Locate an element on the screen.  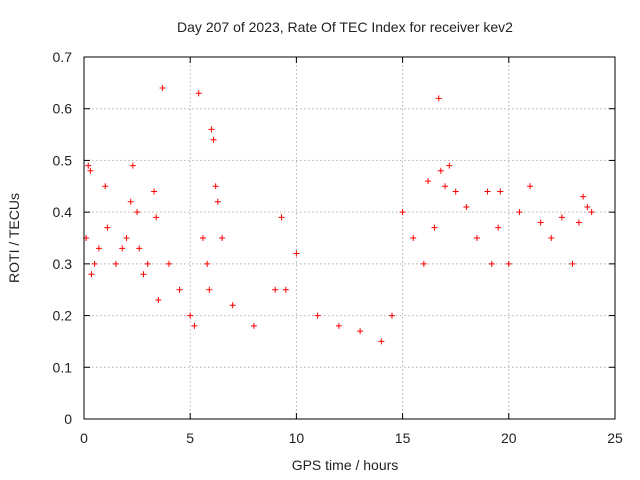
y-tick-label: 0.7 is located at coordinates (63, 57).